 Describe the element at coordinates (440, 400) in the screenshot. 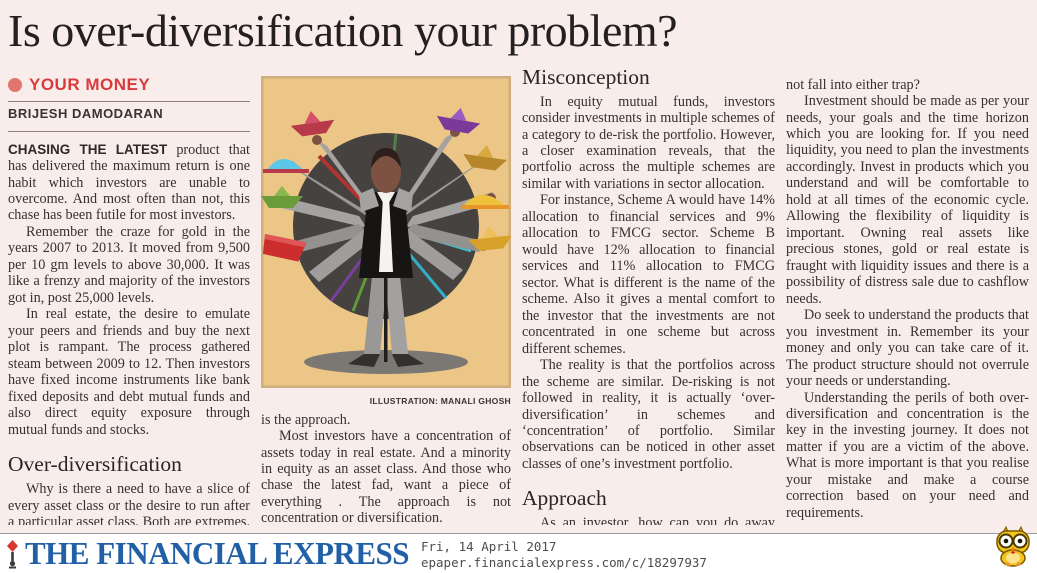

I see `illustration-caption: ILLUSTRATION: MANALI GHOSH` at that location.